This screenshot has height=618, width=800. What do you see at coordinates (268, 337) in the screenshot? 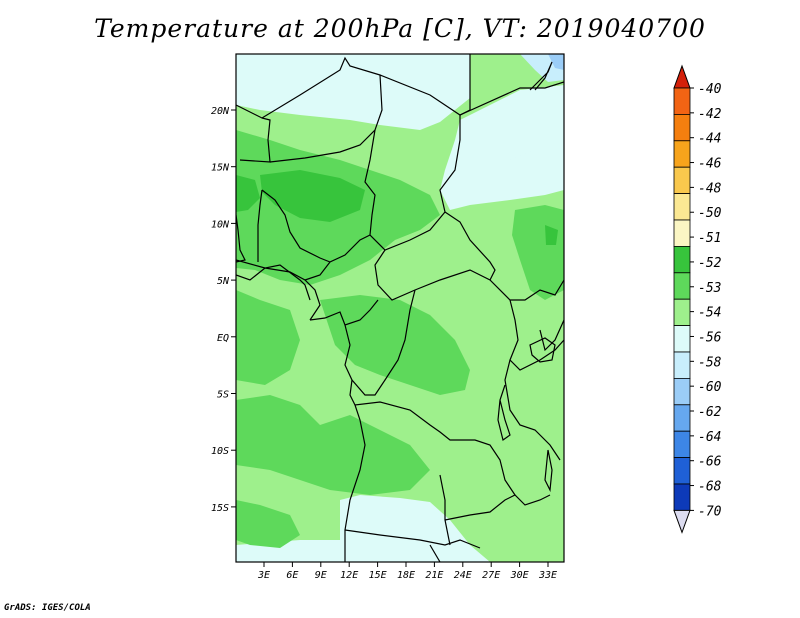
I see `region-minus52-west` at bounding box center [268, 337].